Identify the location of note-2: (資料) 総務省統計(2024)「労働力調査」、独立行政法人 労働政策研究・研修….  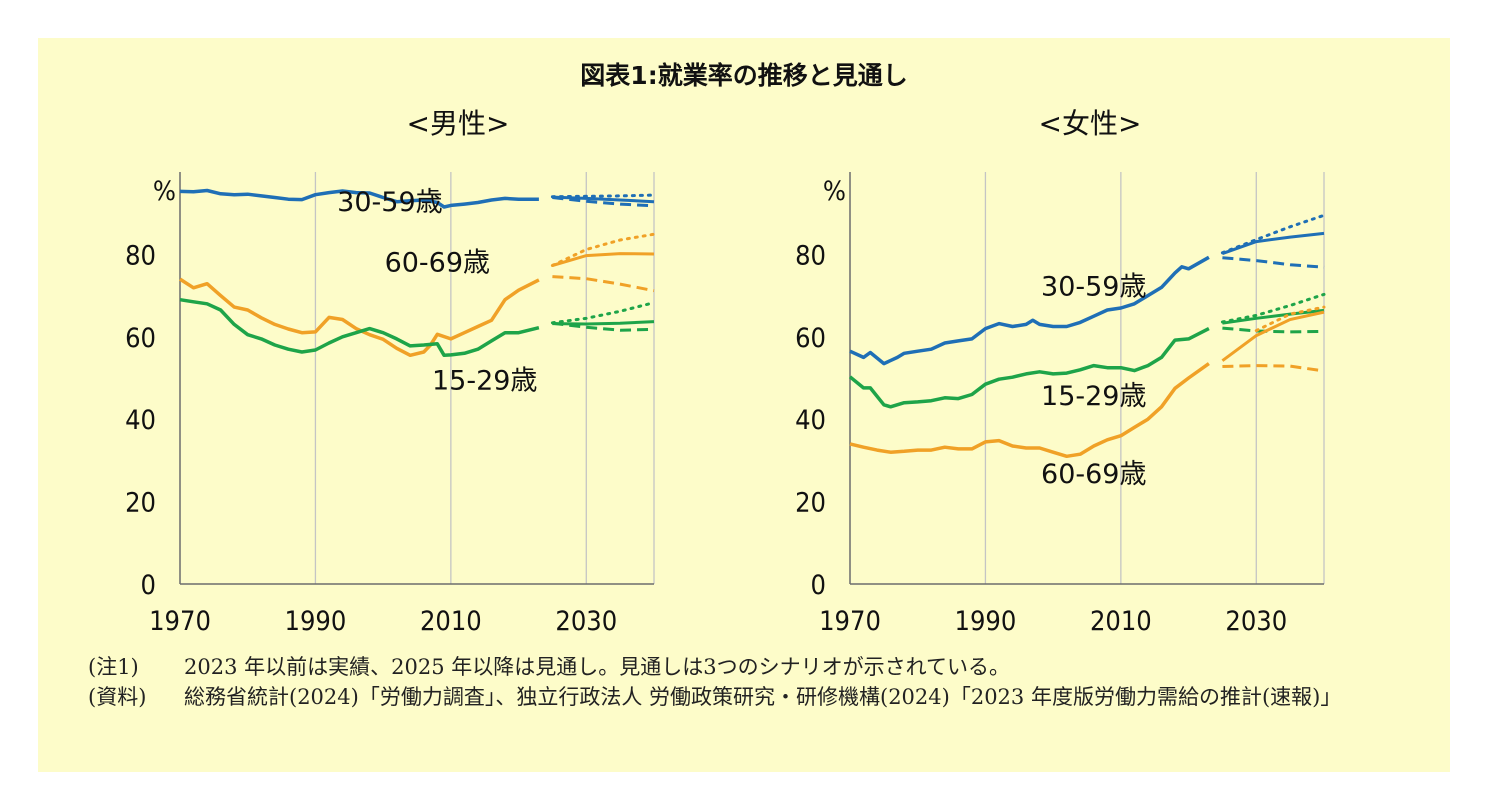
(751, 697).